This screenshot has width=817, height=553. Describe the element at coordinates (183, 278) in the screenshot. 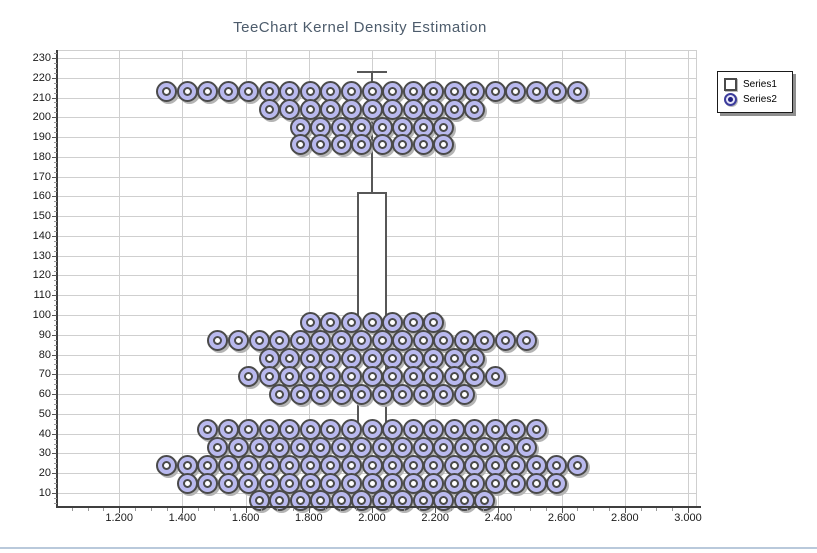

I see `gridline-vertical` at that location.